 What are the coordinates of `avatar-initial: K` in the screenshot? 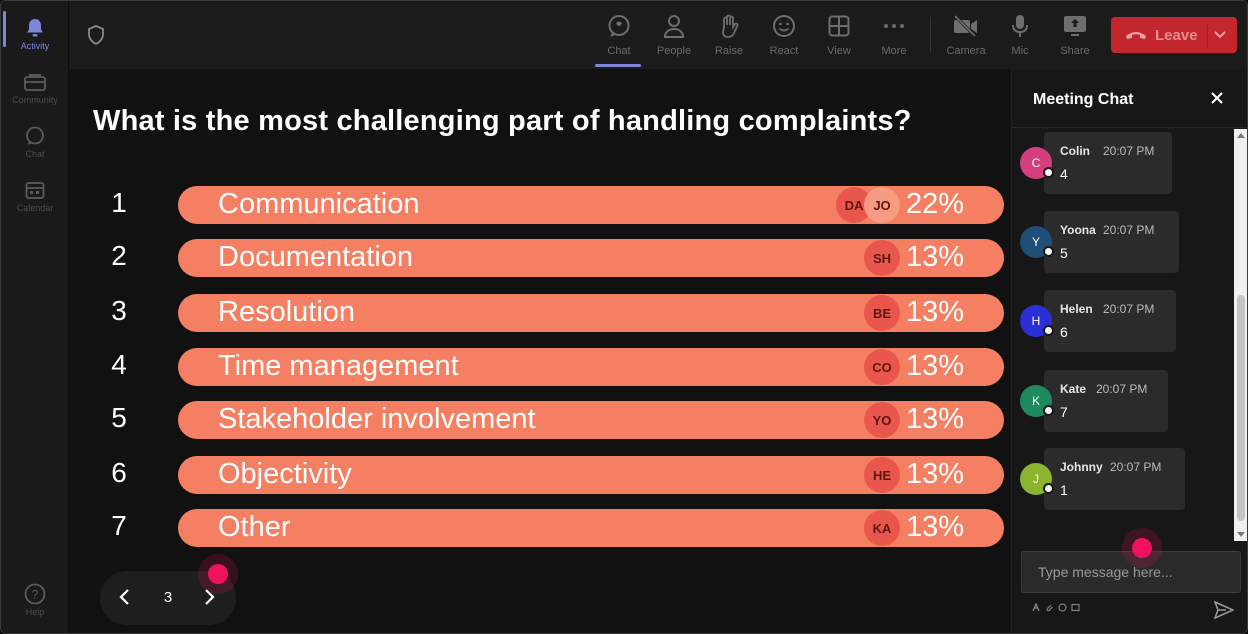 It's located at (1035, 401).